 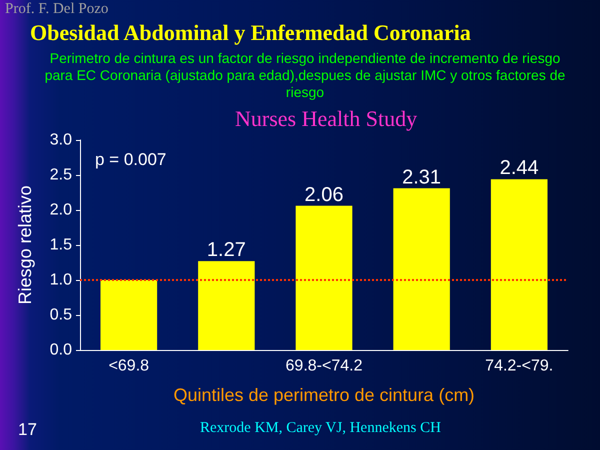 I want to click on data-label: 2.44, so click(x=519, y=168).